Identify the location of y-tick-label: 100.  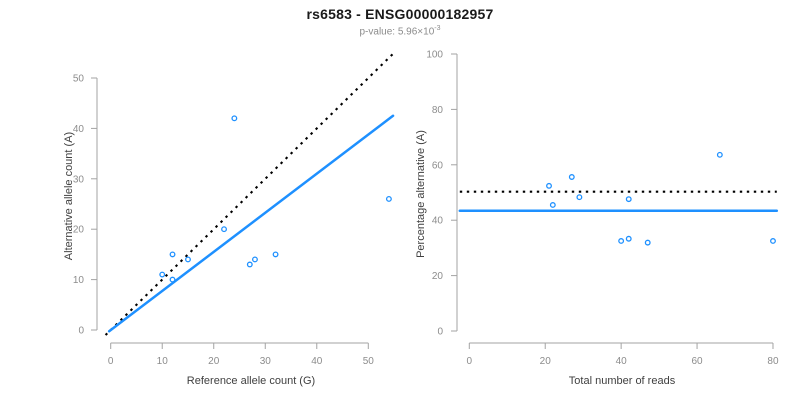
(434, 55).